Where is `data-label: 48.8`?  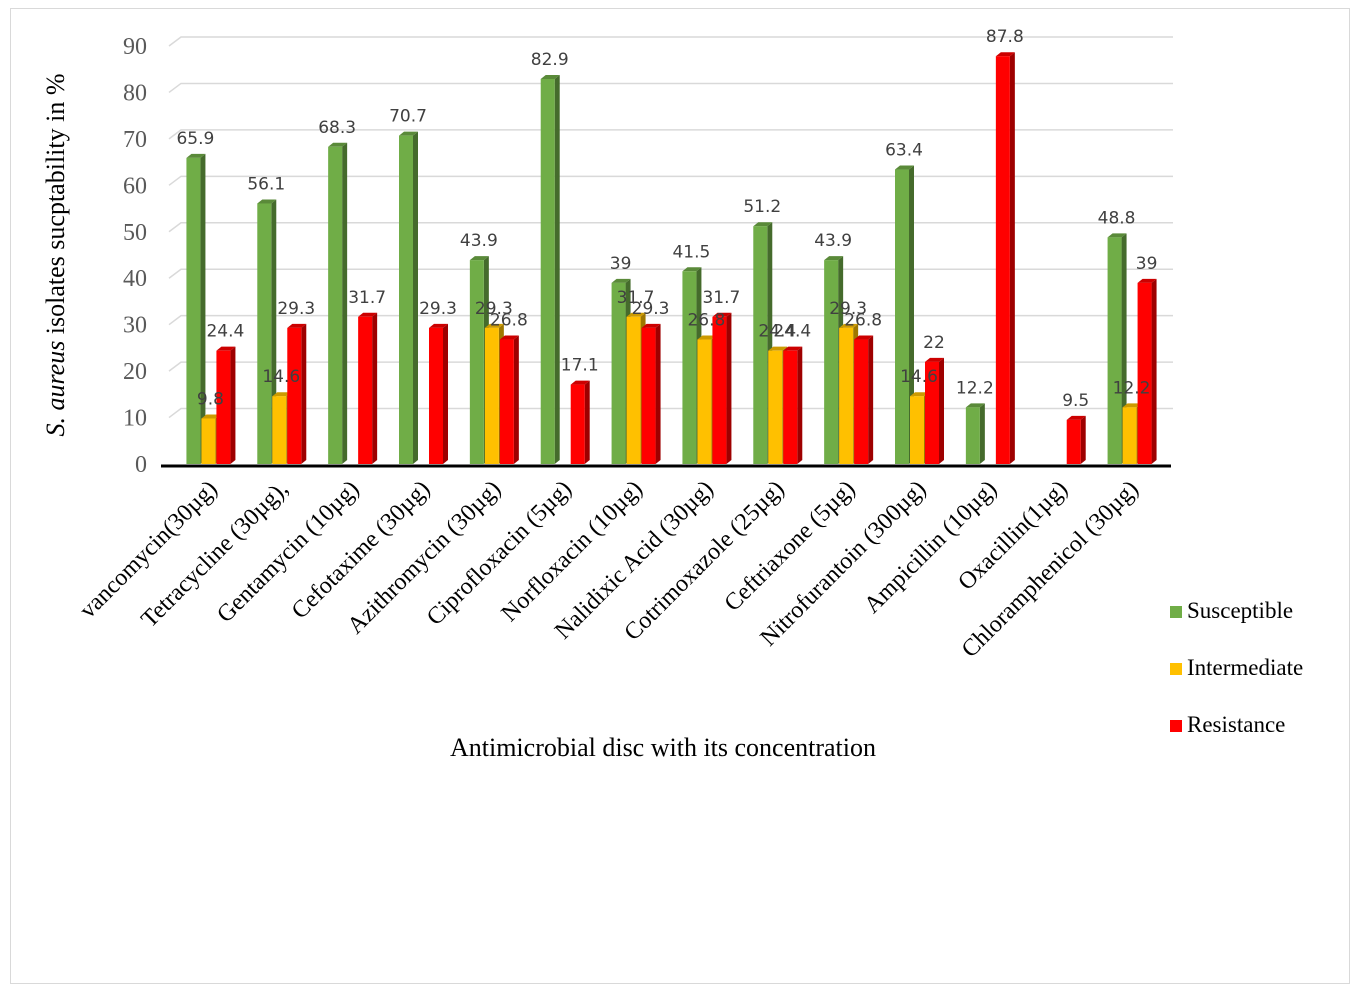 data-label: 48.8 is located at coordinates (1117, 218).